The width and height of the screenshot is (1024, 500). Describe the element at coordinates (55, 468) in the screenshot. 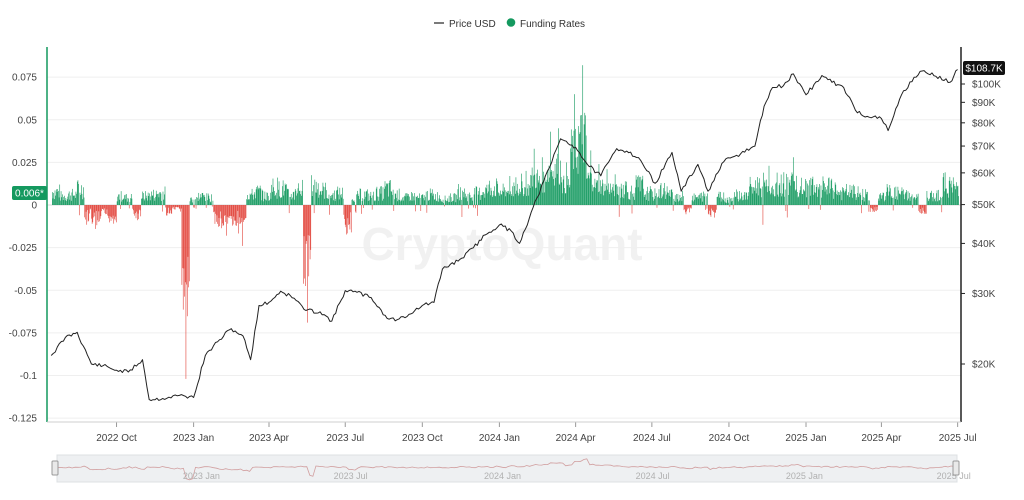

I see `navigator-left-handle` at that location.